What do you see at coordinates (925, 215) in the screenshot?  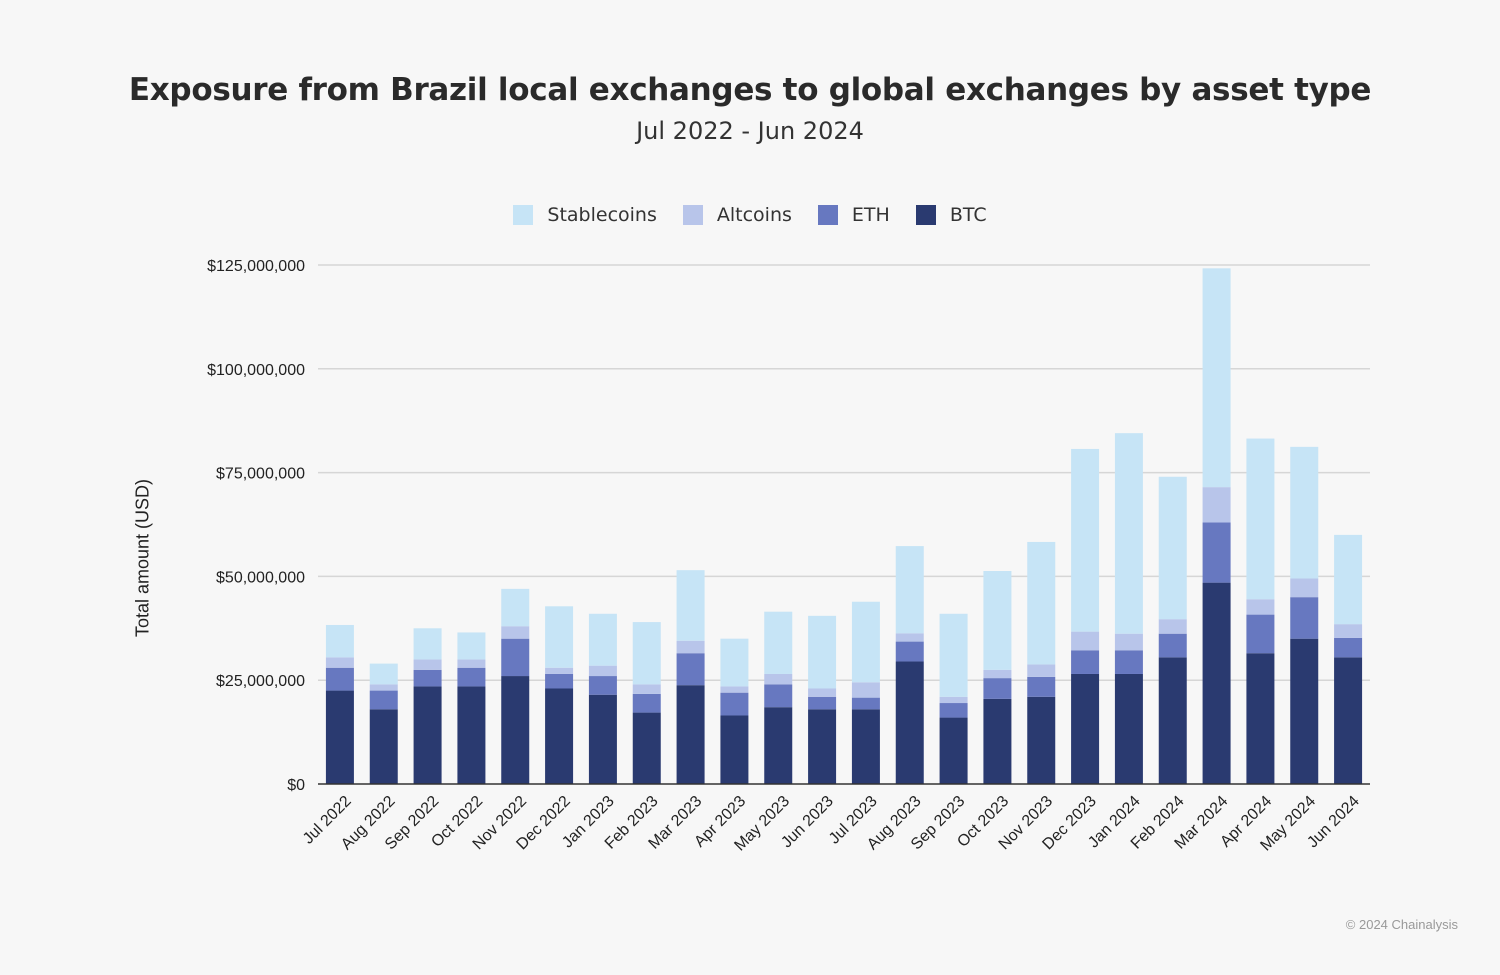 I see `legend-swatch-btc` at bounding box center [925, 215].